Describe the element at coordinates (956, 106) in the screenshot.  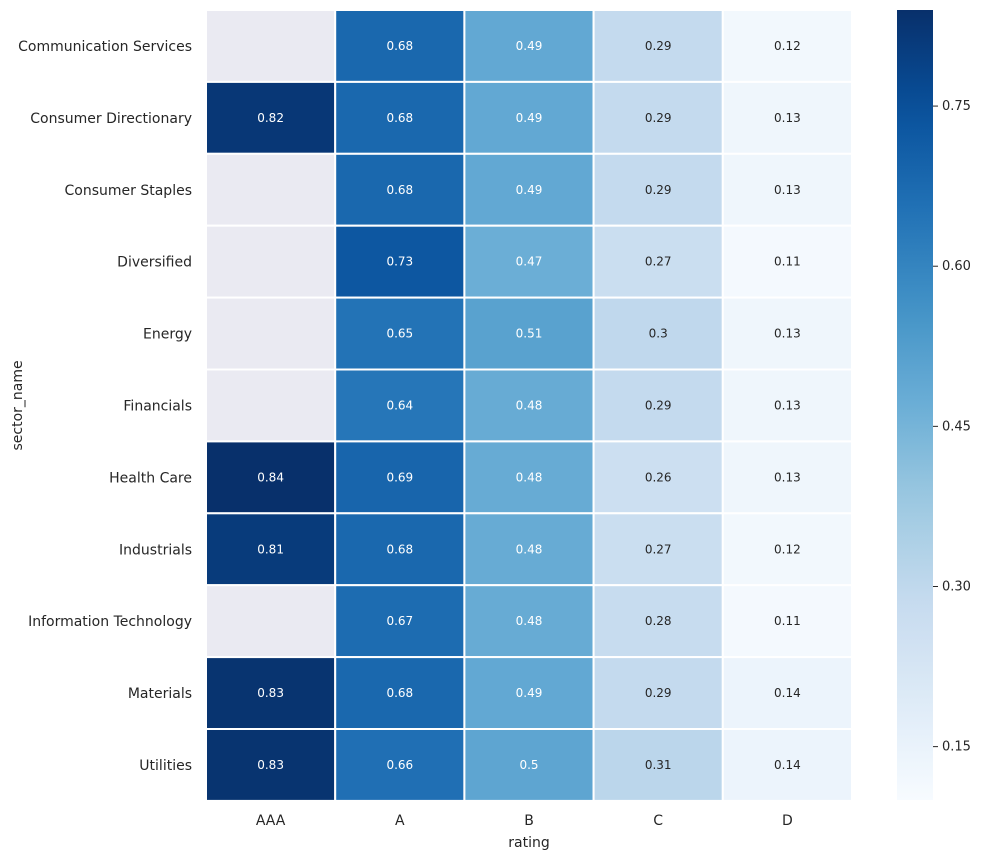
I see `colorbar-tick-label: 0.75` at that location.